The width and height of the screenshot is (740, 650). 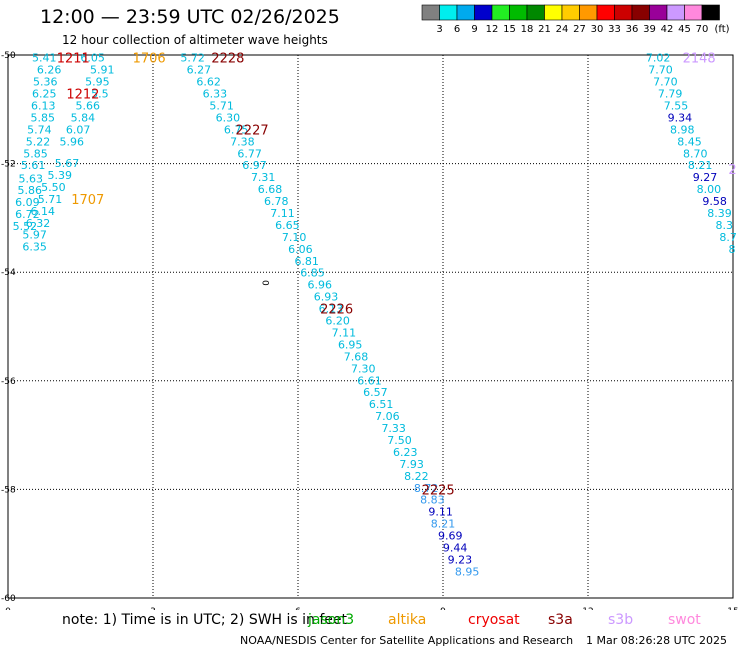 What do you see at coordinates (320, 285) in the screenshot?
I see `wave-height-value: 6.96` at bounding box center [320, 285].